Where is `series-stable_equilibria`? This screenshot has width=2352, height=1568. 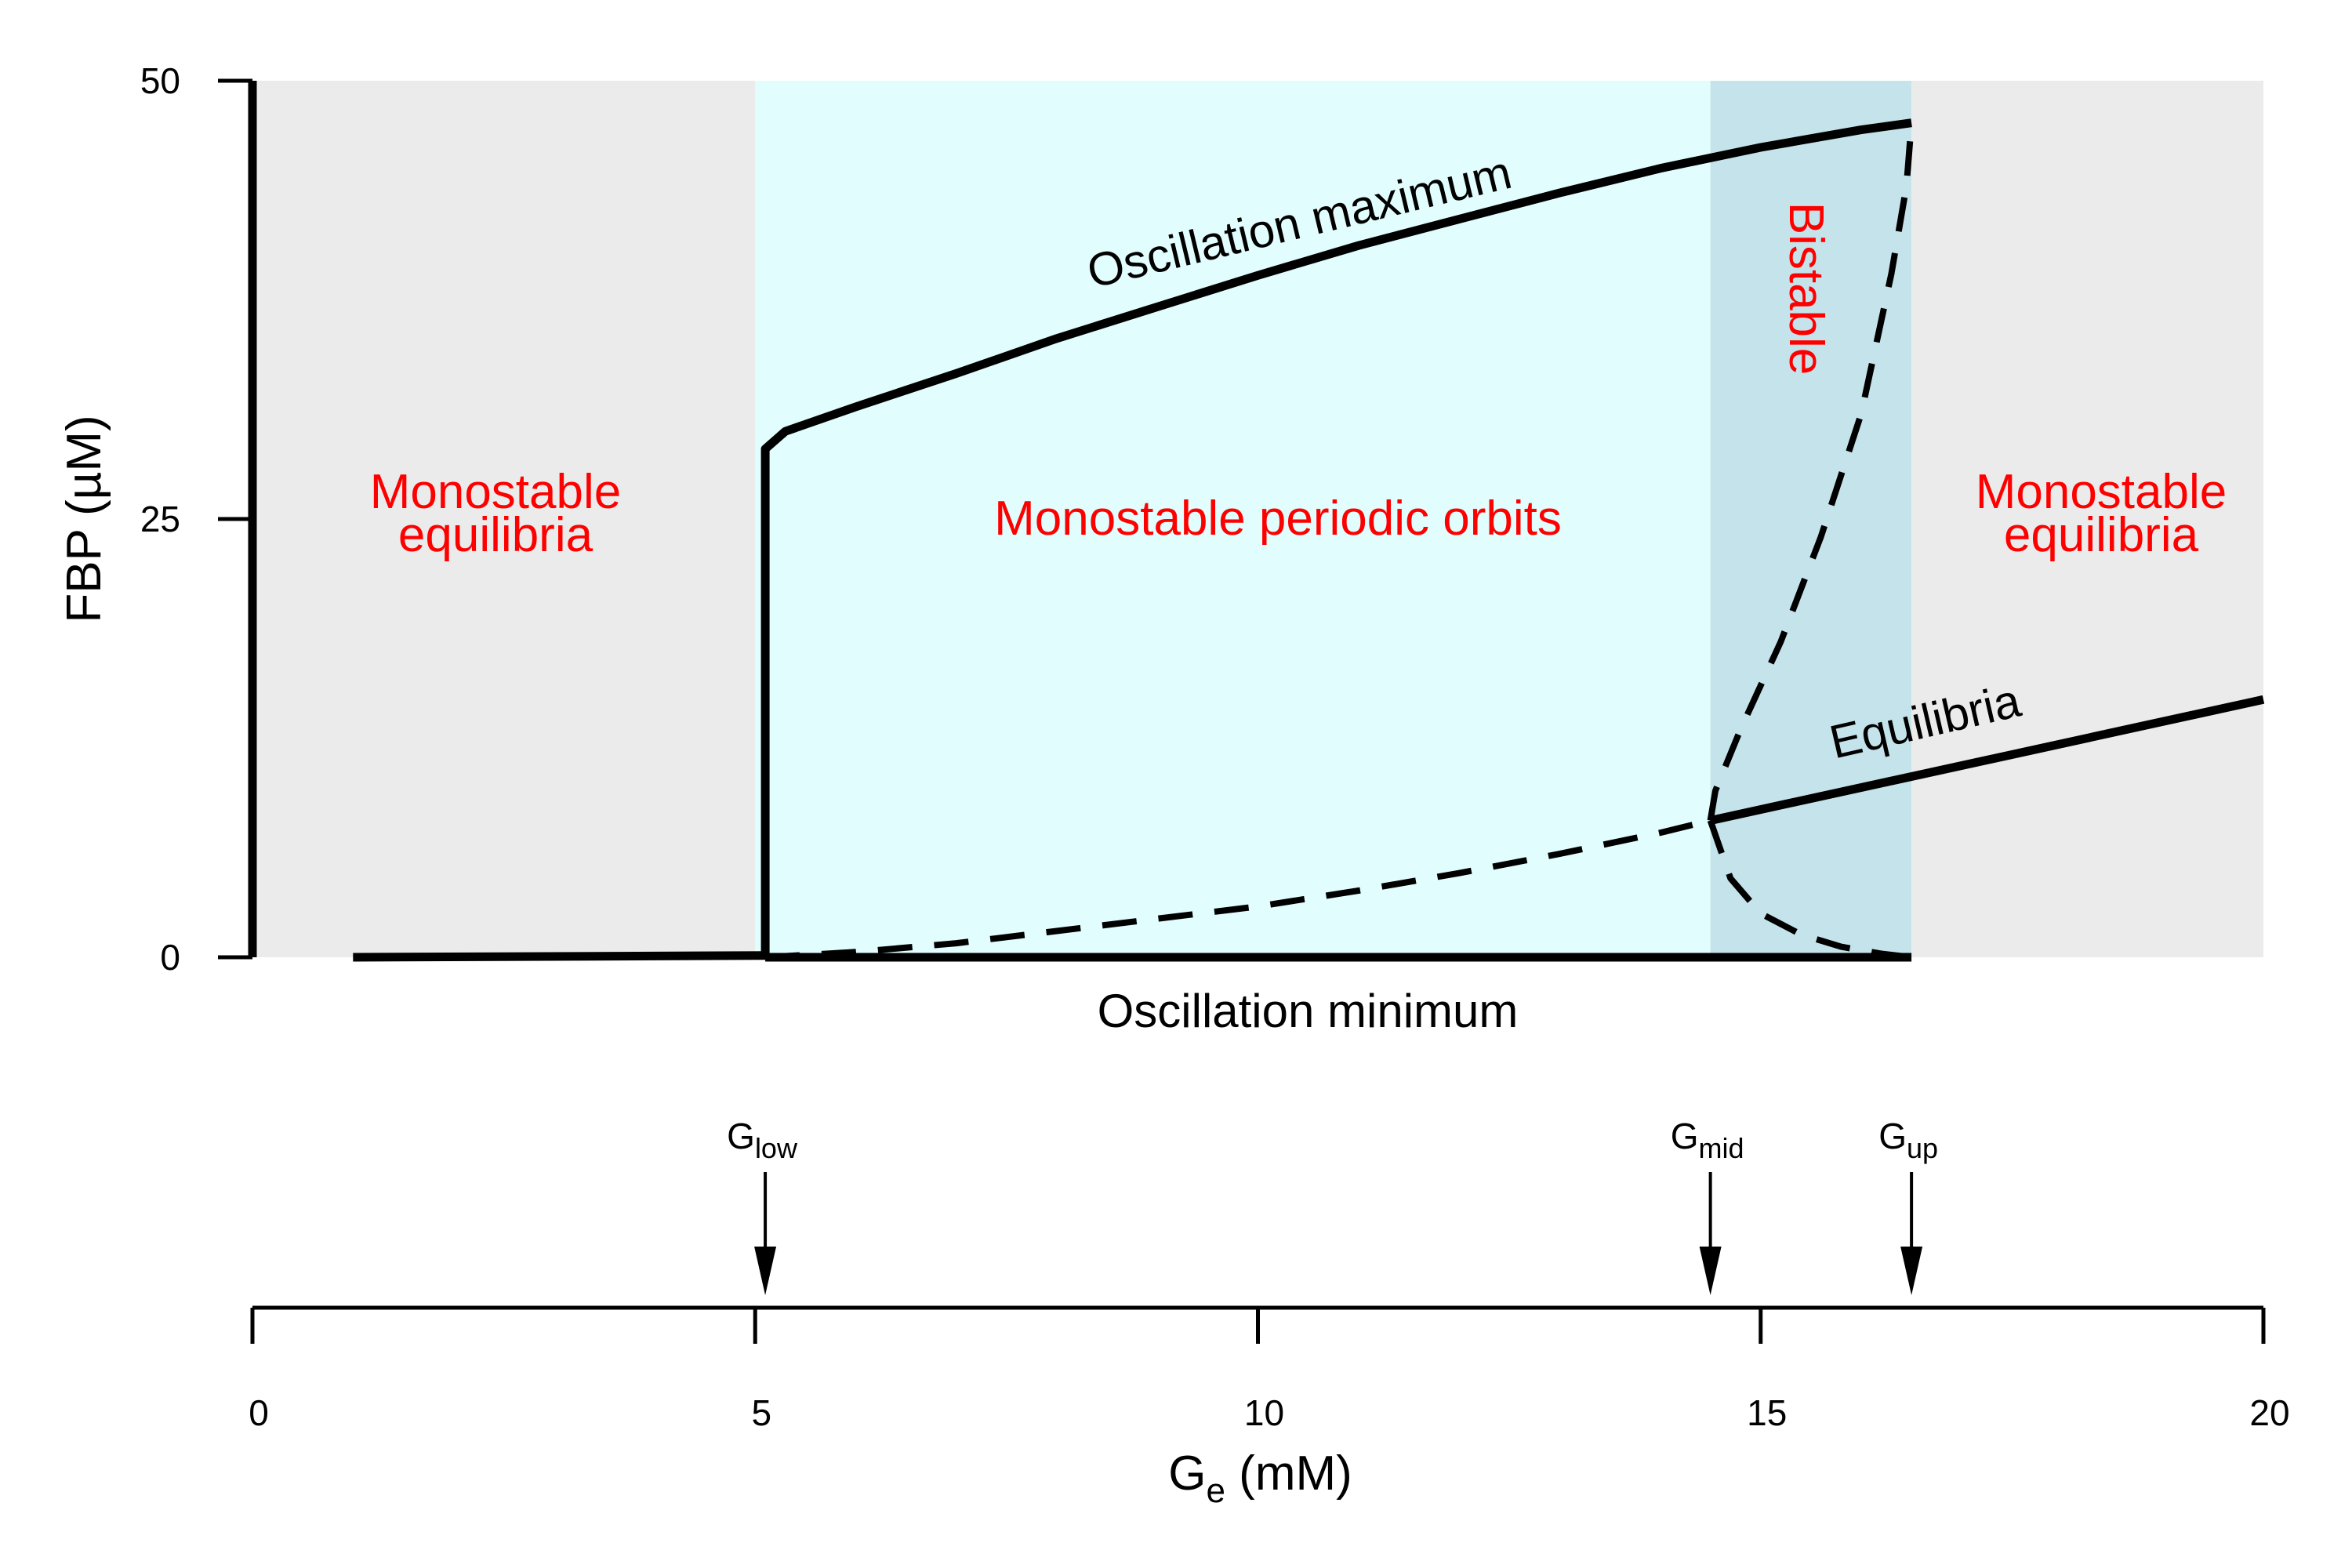
series-stable_equilibria is located at coordinates (1987, 760).